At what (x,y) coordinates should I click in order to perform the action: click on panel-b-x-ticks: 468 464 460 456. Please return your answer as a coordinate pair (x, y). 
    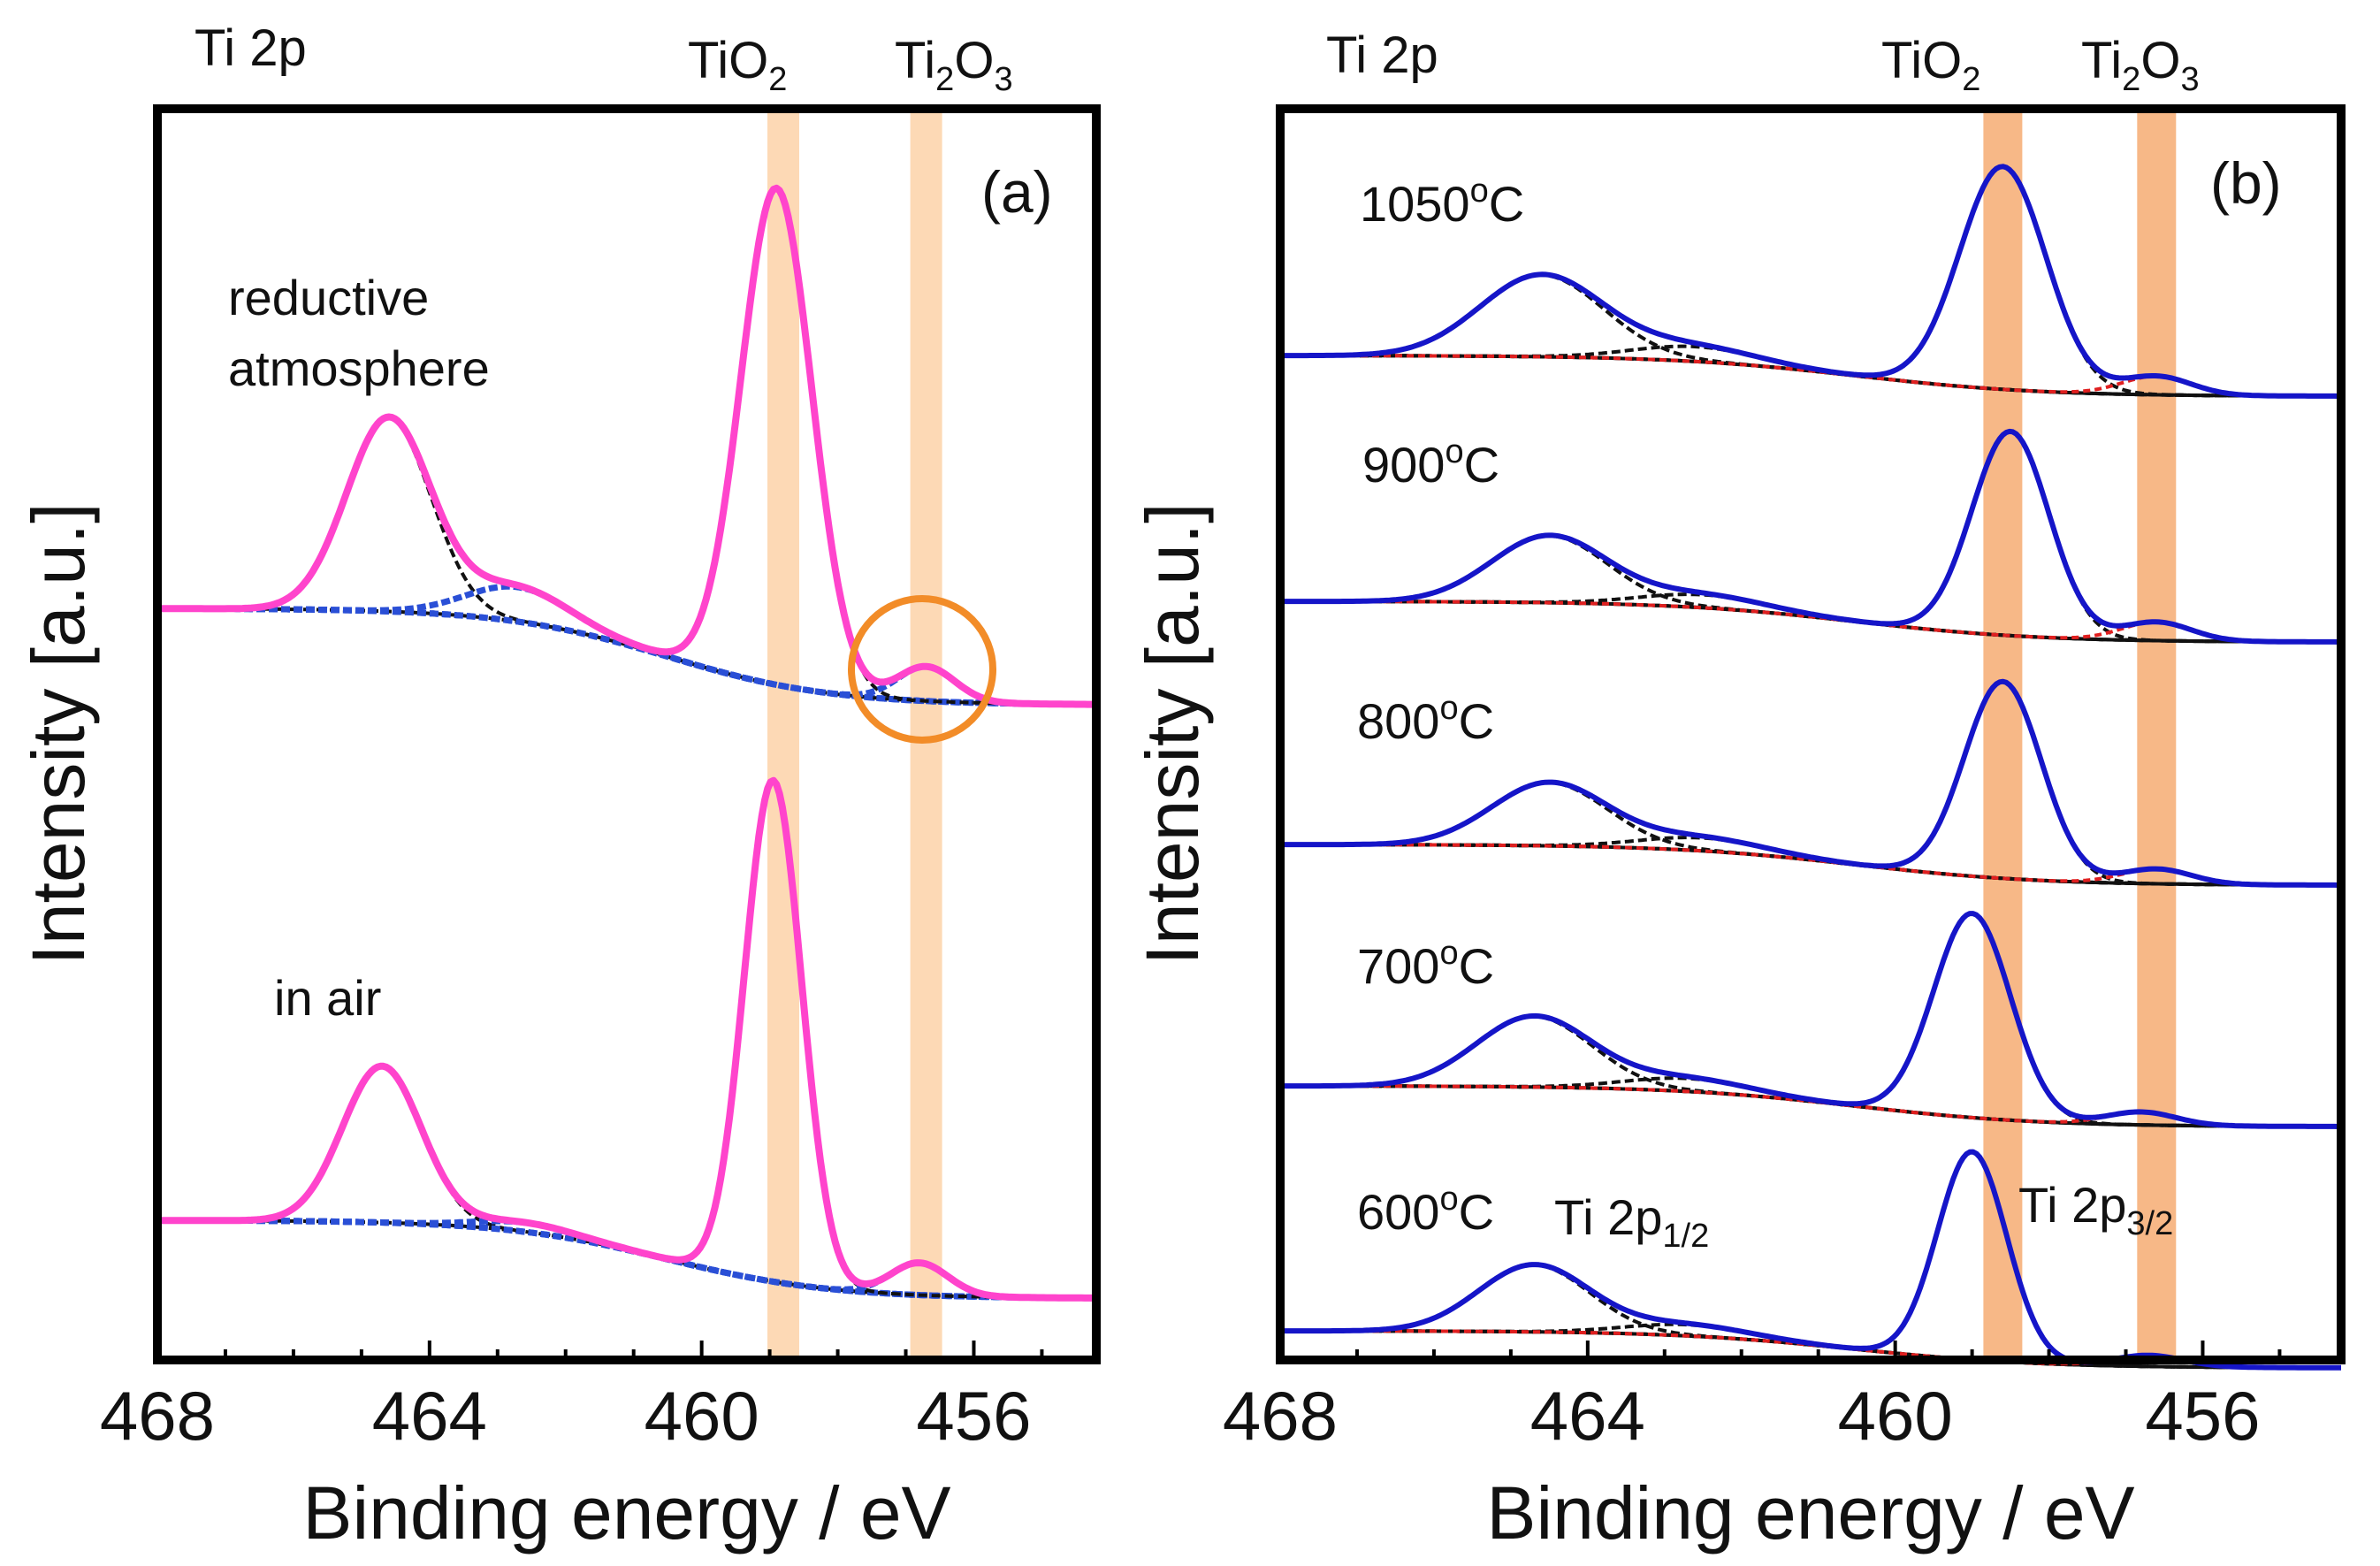
    Looking at the image, I should click on (1752, 1398).